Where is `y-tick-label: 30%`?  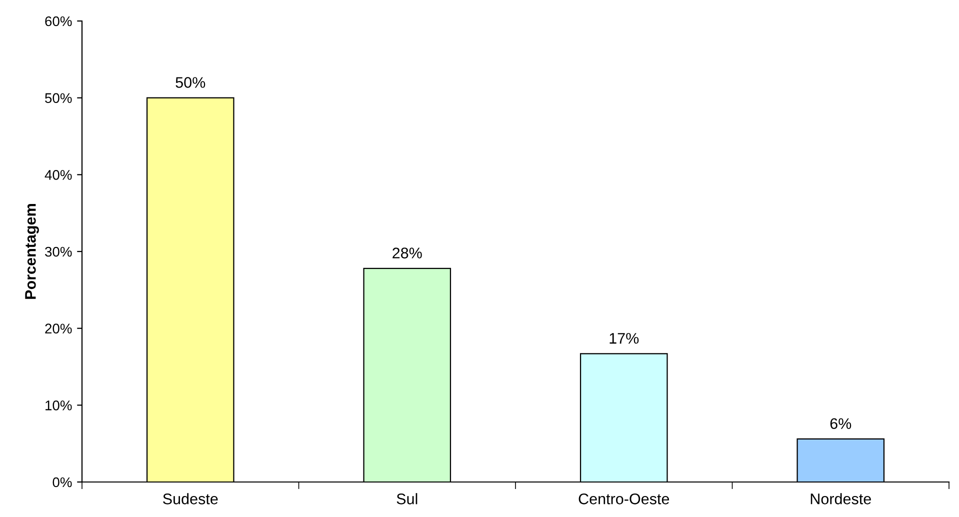 y-tick-label: 30% is located at coordinates (58, 251).